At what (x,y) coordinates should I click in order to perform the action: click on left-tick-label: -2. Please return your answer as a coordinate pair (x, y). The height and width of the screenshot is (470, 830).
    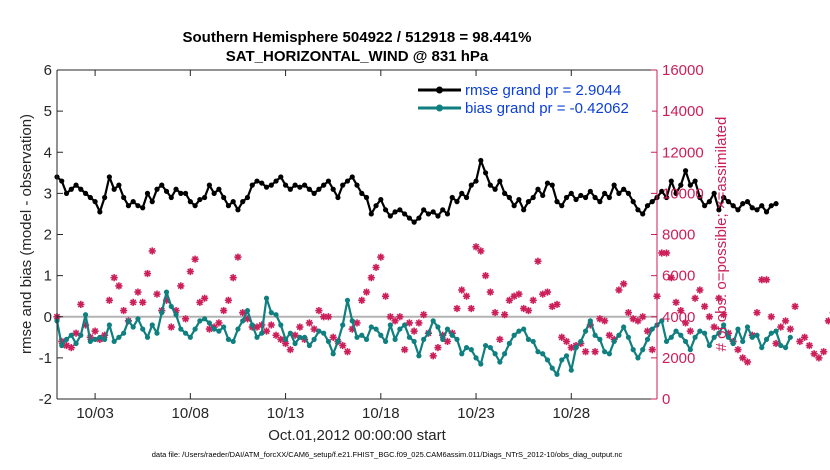
    Looking at the image, I should click on (45, 399).